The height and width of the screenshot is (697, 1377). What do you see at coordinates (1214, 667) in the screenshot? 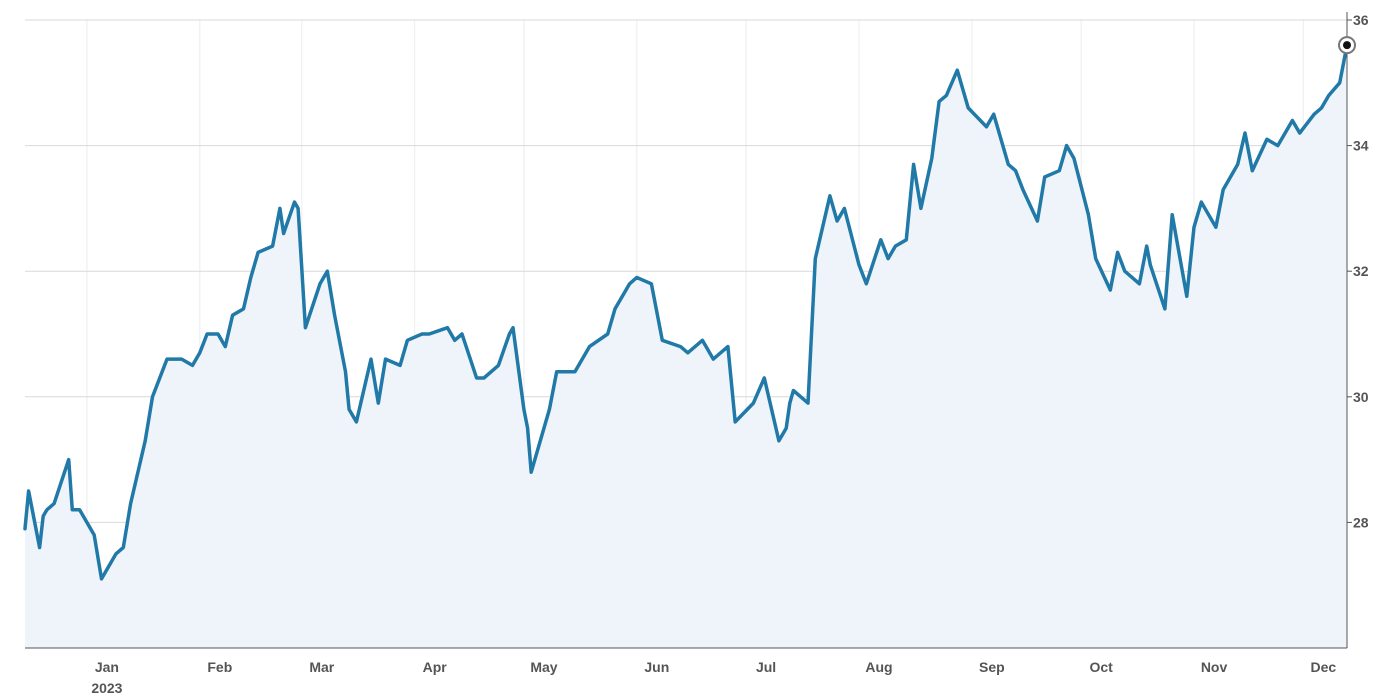
I see `x-tick-label: Nov` at bounding box center [1214, 667].